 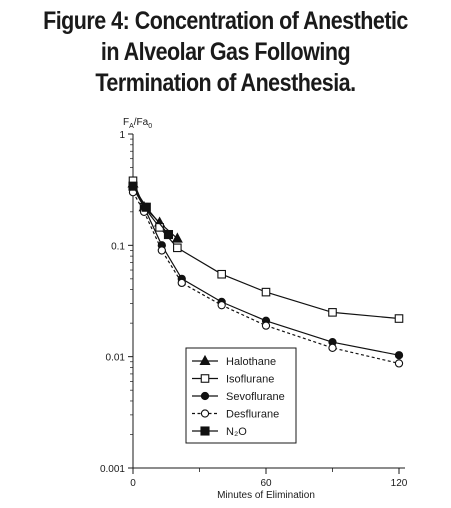 What do you see at coordinates (133, 483) in the screenshot?
I see `x-tick-label-0: 0` at bounding box center [133, 483].